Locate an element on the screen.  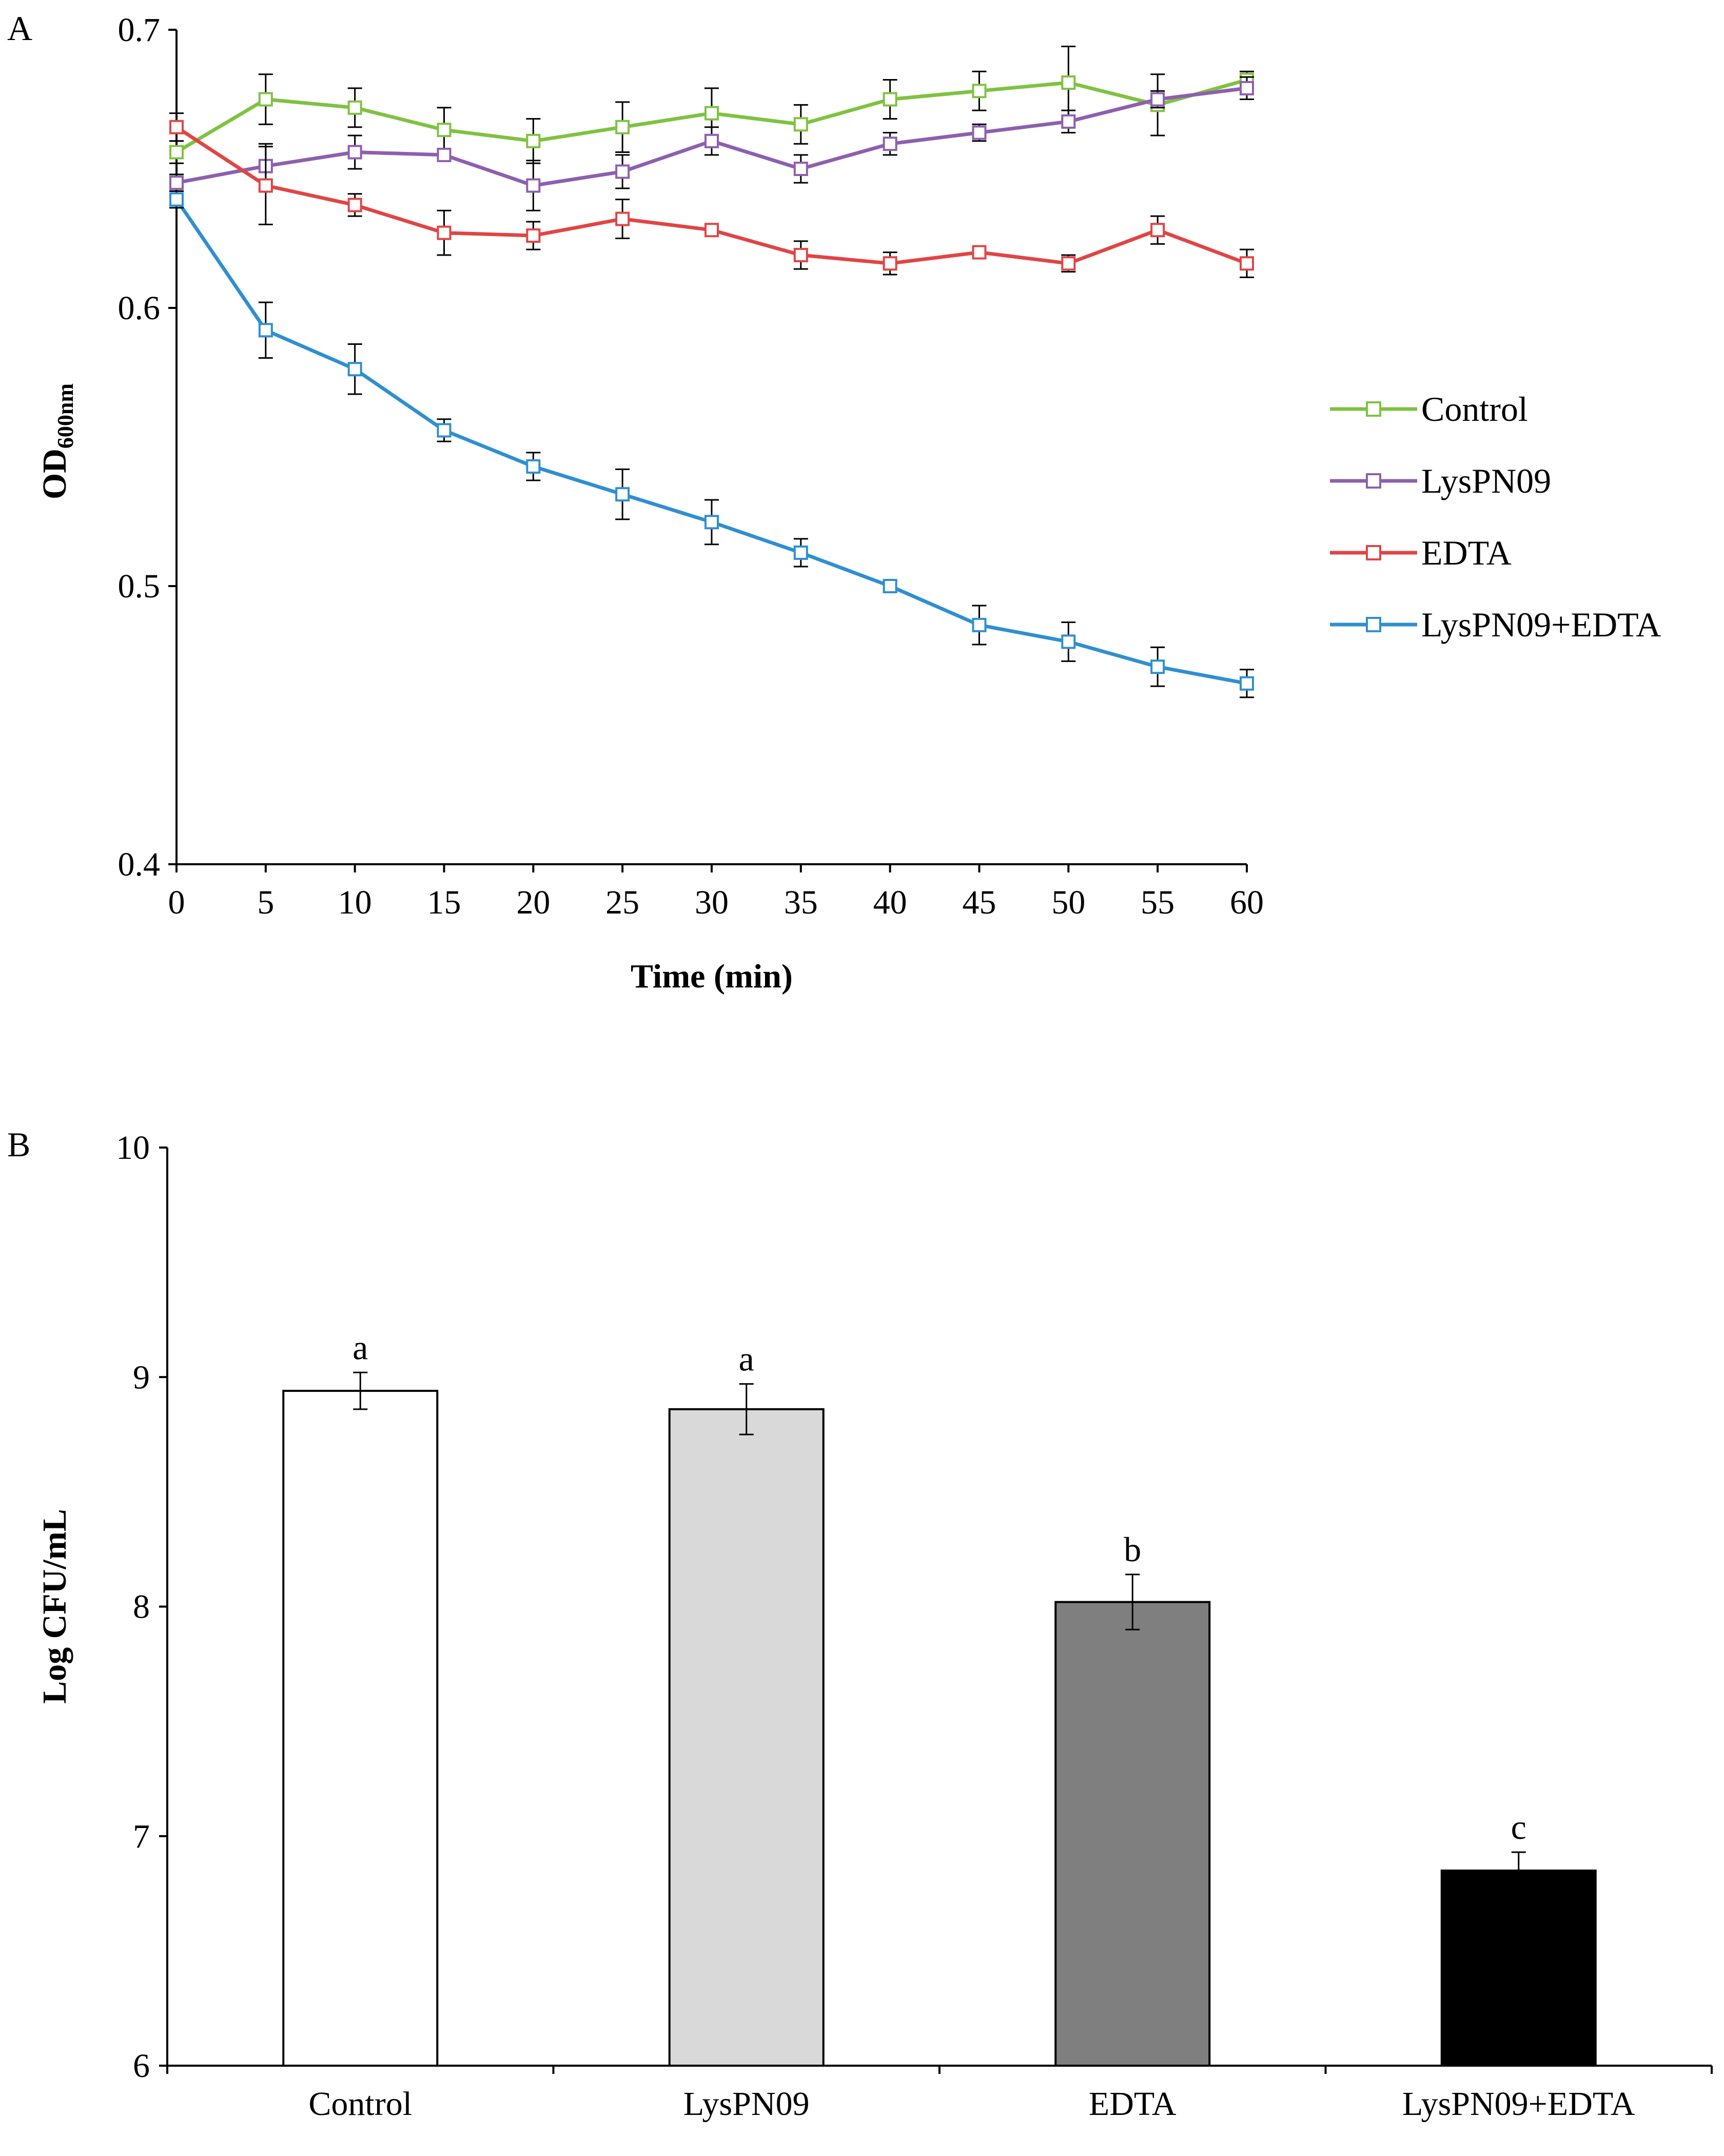
legend-marker-lyspn09 is located at coordinates (1373, 481).